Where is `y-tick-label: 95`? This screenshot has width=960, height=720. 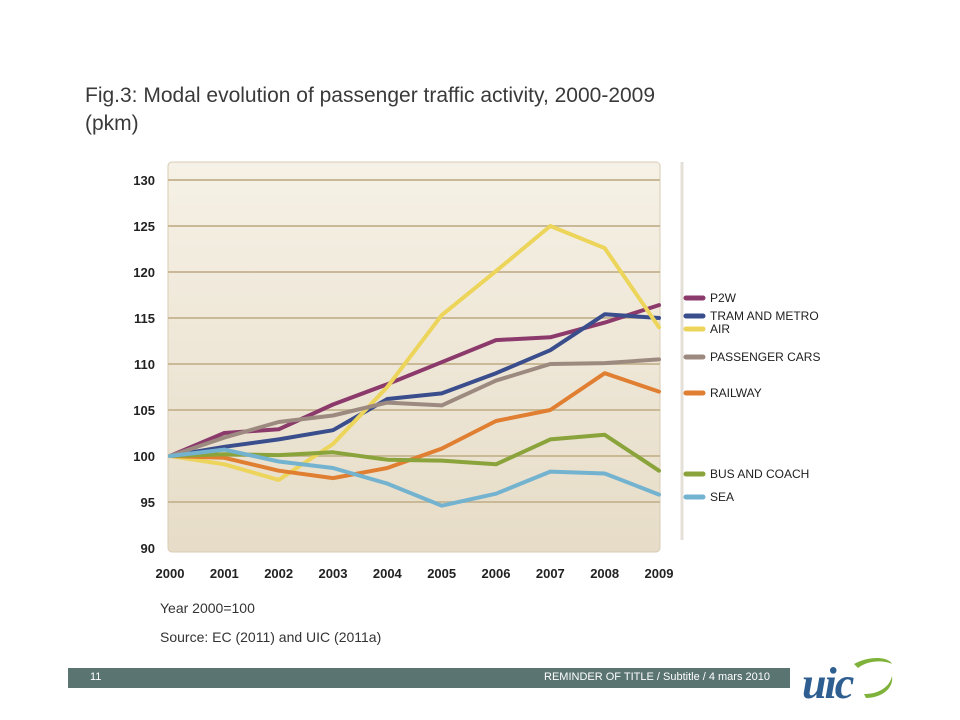 y-tick-label: 95 is located at coordinates (148, 502).